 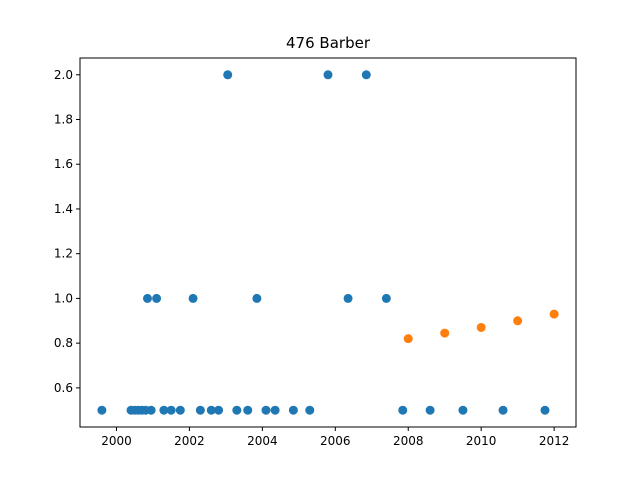 I want to click on x-axis: 2000 2002 2004 2006 2008 2010 2012, so click(x=335, y=437).